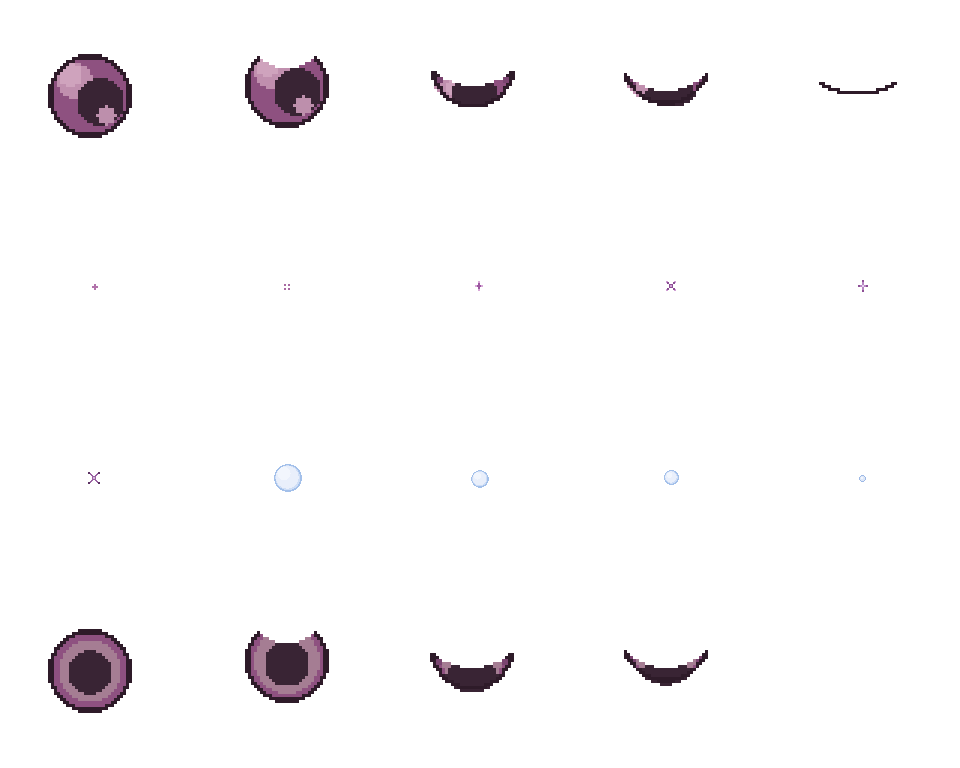 The height and width of the screenshot is (768, 960). Describe the element at coordinates (863, 286) in the screenshot. I see `sparkle-star-icon` at that location.